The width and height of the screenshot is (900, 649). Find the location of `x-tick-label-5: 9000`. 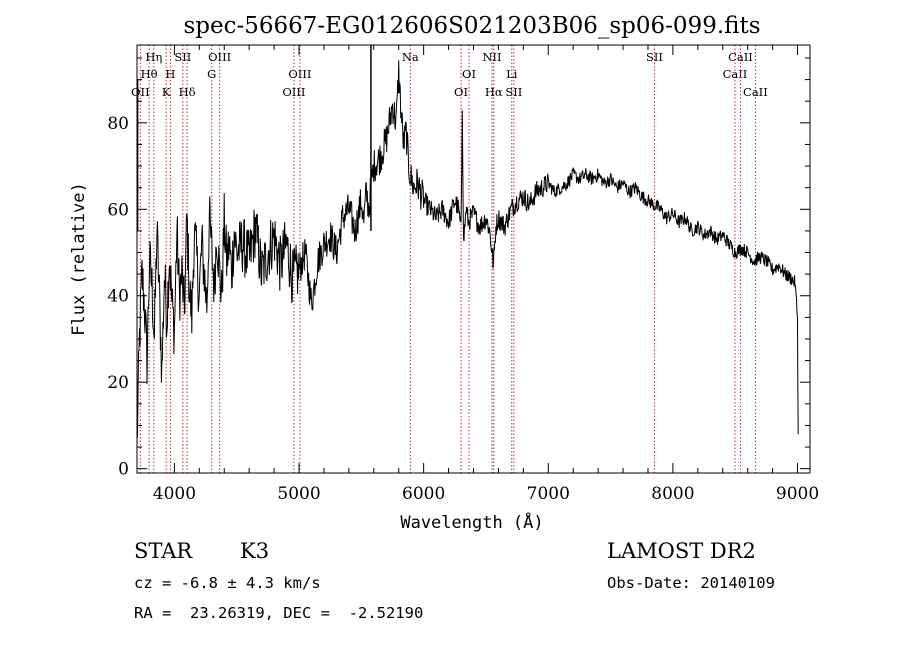

x-tick-label-5: 9000 is located at coordinates (797, 494).